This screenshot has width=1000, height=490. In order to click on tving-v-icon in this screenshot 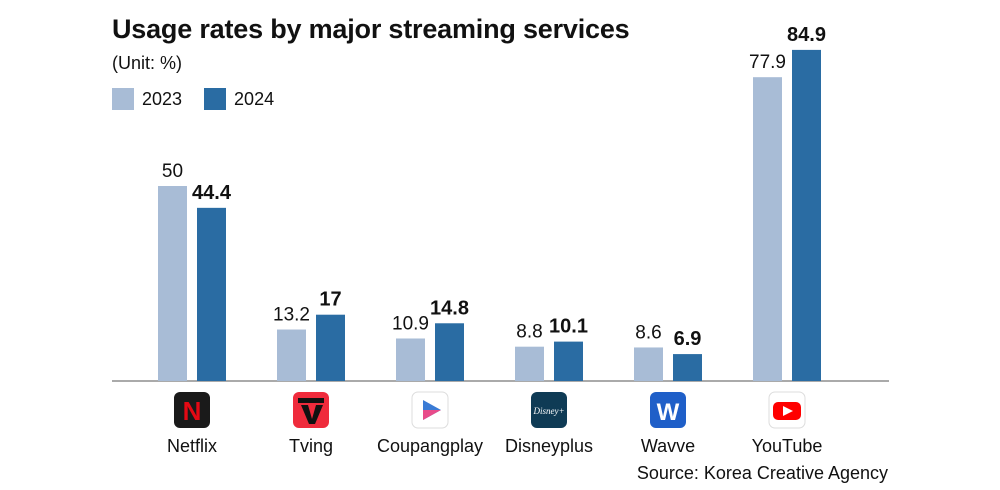, I will do `click(312, 414)`.